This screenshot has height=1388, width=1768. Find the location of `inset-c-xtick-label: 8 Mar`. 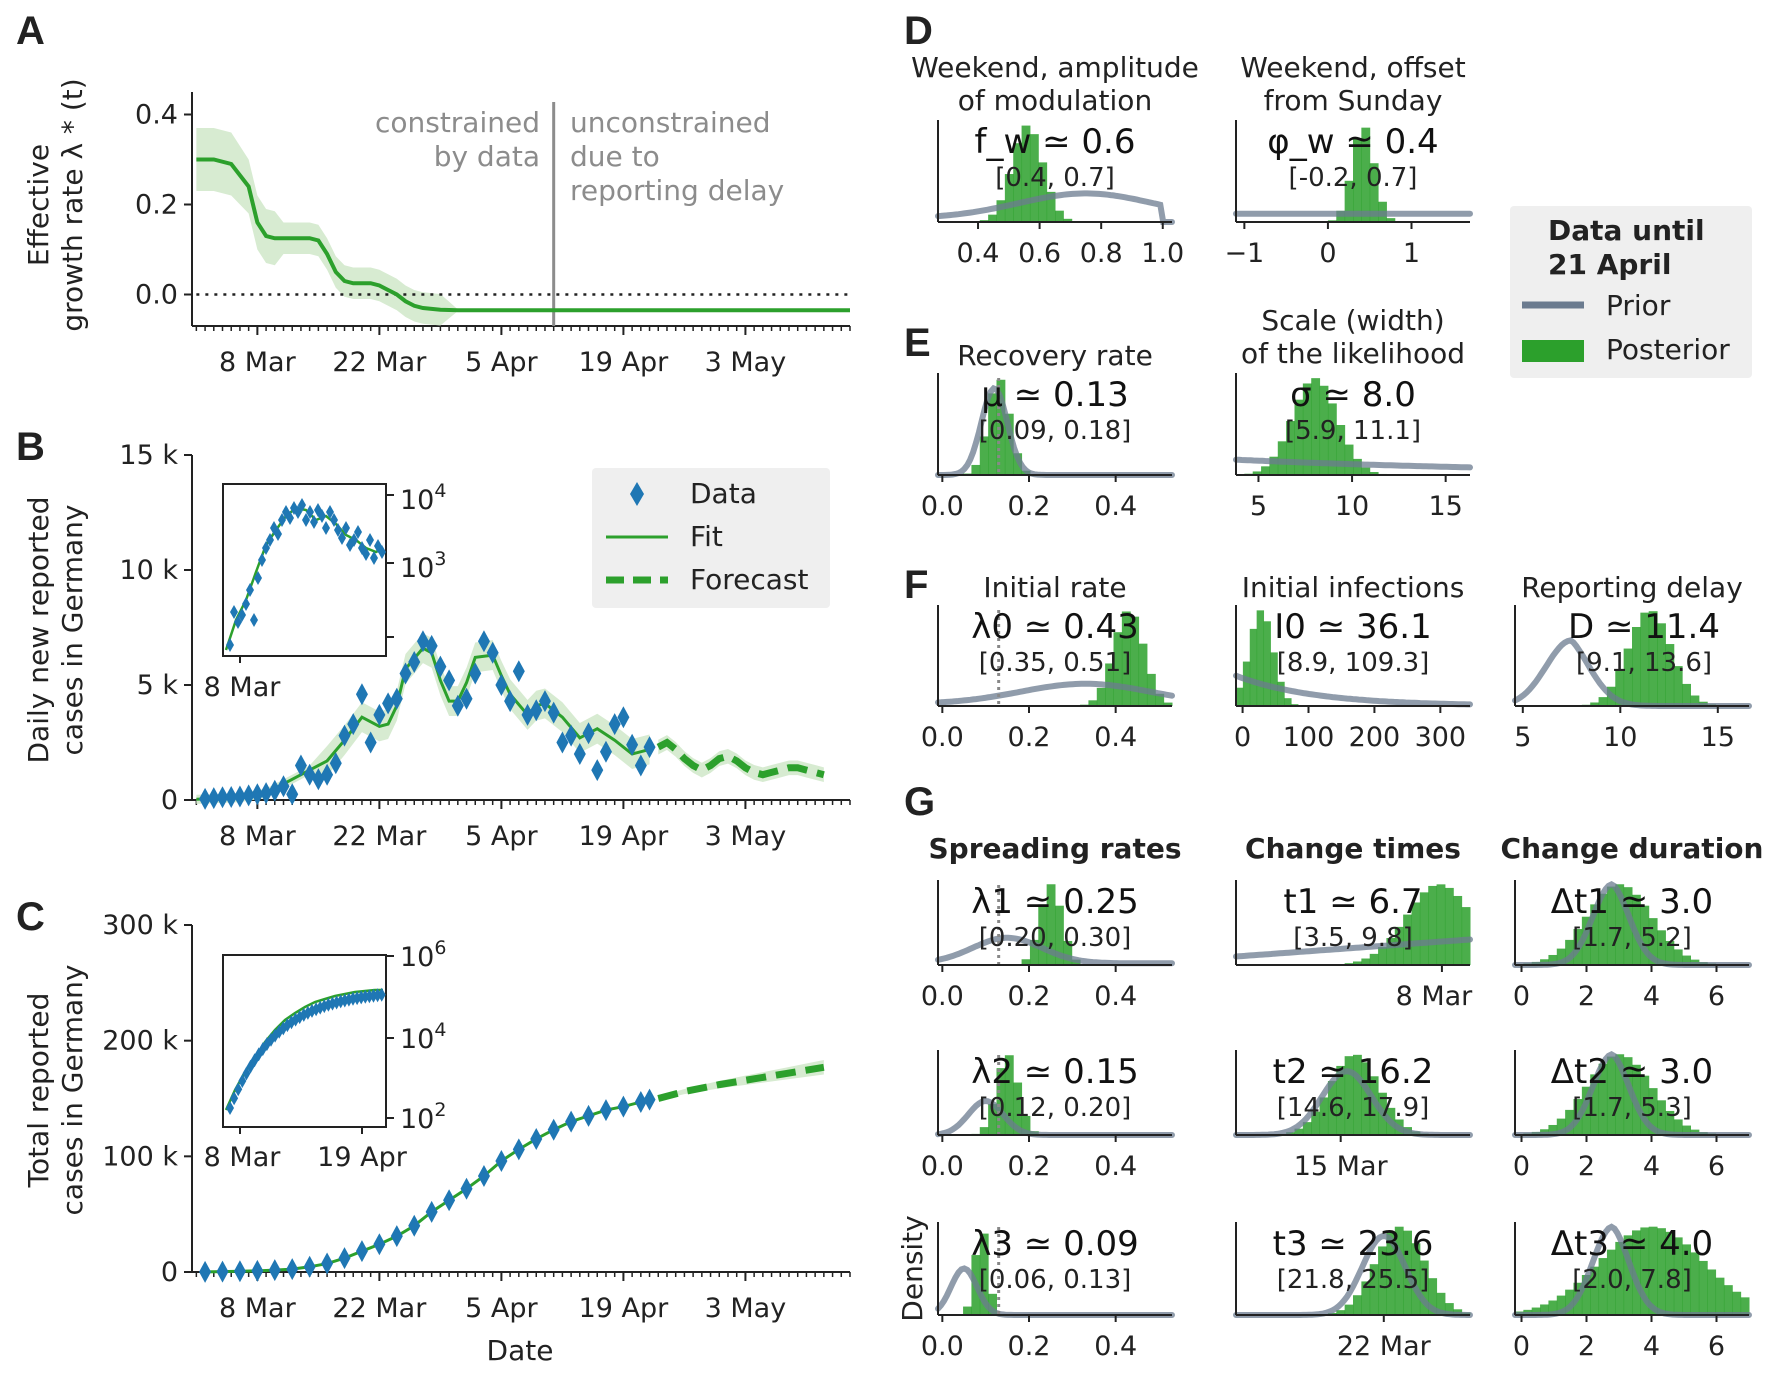

inset-c-xtick-label: 8 Mar is located at coordinates (243, 1157).